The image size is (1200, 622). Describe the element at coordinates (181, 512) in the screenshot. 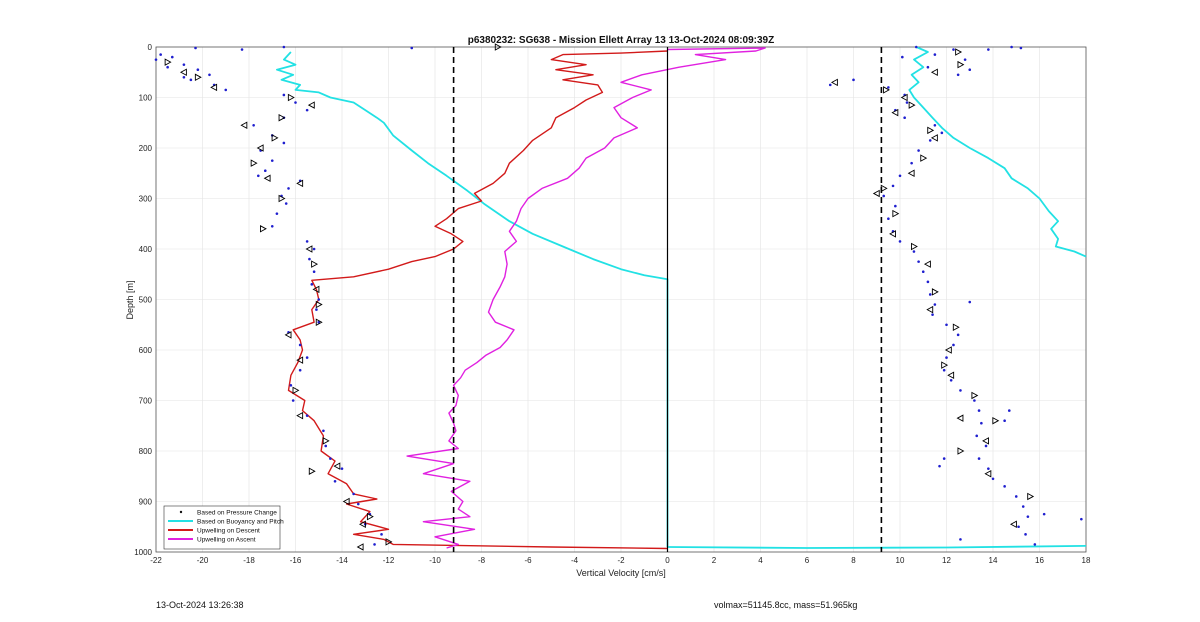

I see `legend-marker-pressure` at that location.